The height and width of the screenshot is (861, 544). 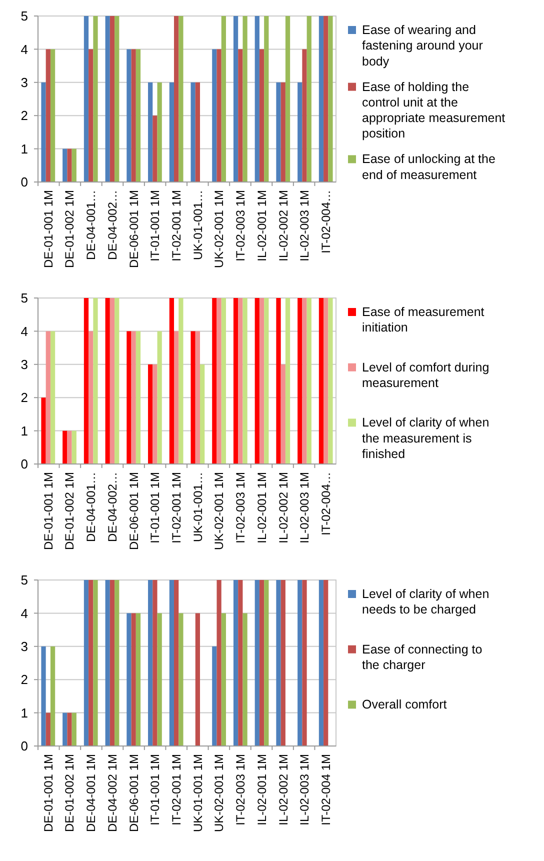 What do you see at coordinates (429, 167) in the screenshot?
I see `legend-label: Ease of unlocking at the end of measurement` at bounding box center [429, 167].